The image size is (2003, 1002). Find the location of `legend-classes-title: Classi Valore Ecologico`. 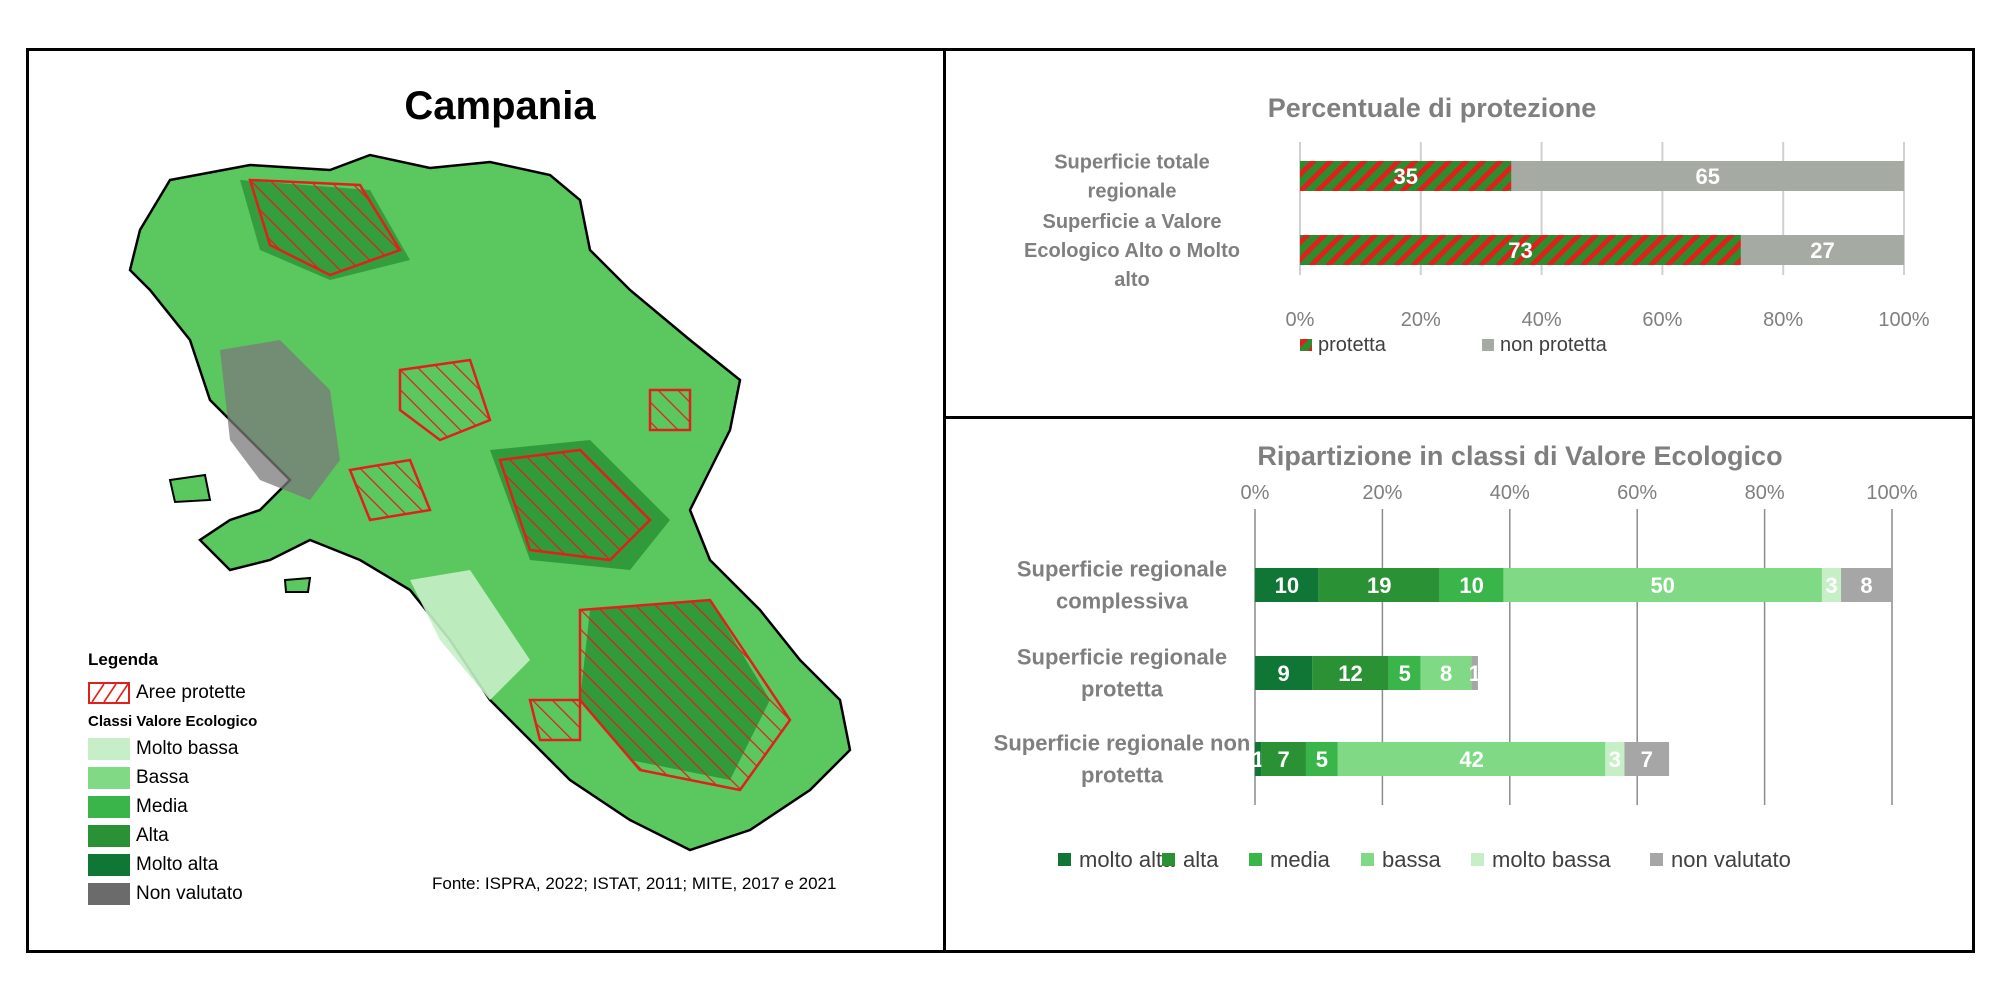

legend-classes-title: Classi Valore Ecologico is located at coordinates (173, 721).